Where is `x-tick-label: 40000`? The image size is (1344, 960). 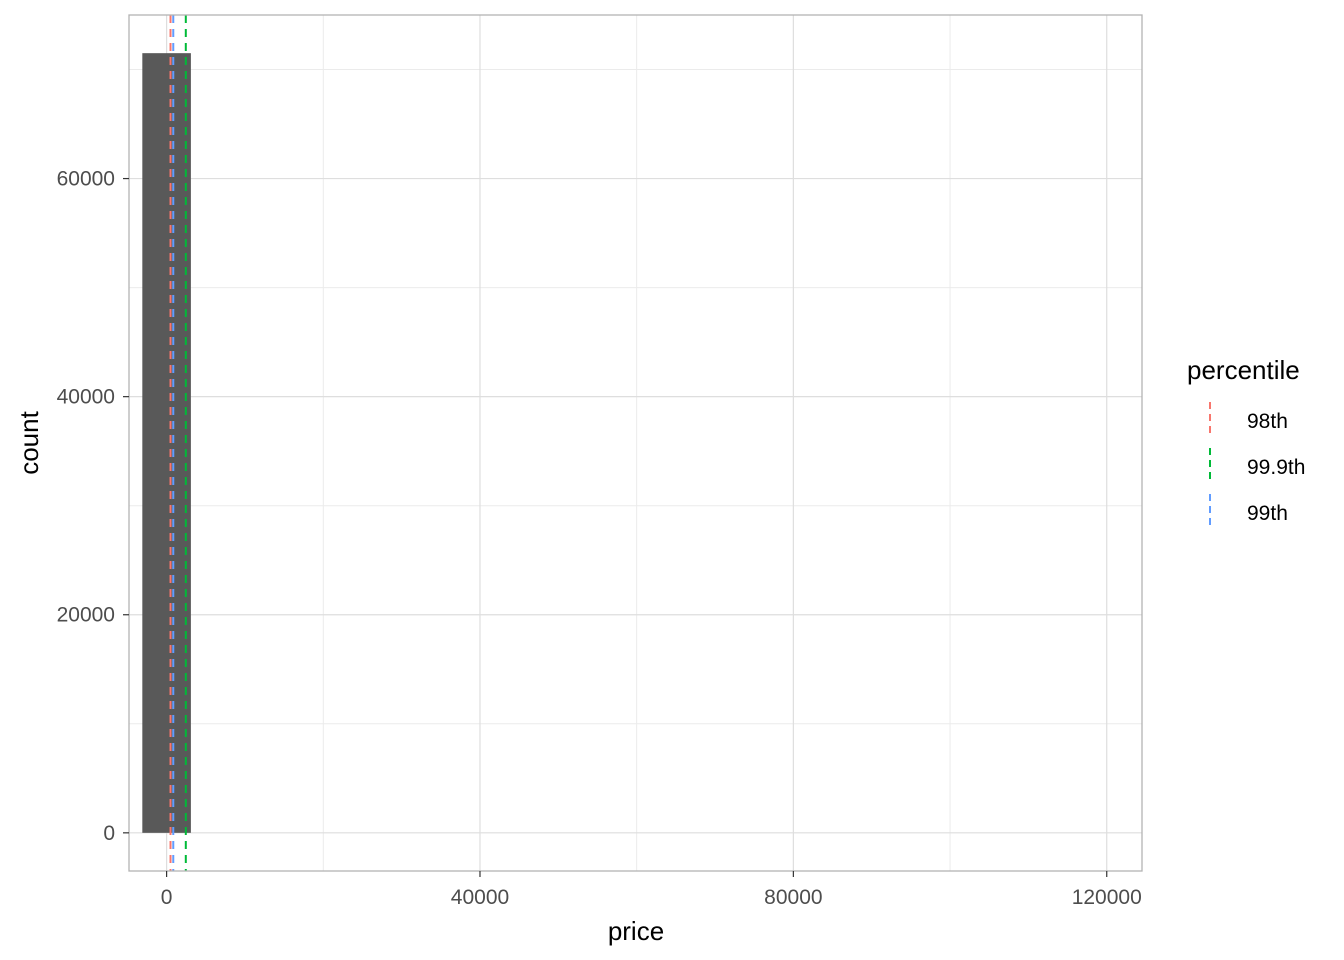 x-tick-label: 40000 is located at coordinates (480, 897).